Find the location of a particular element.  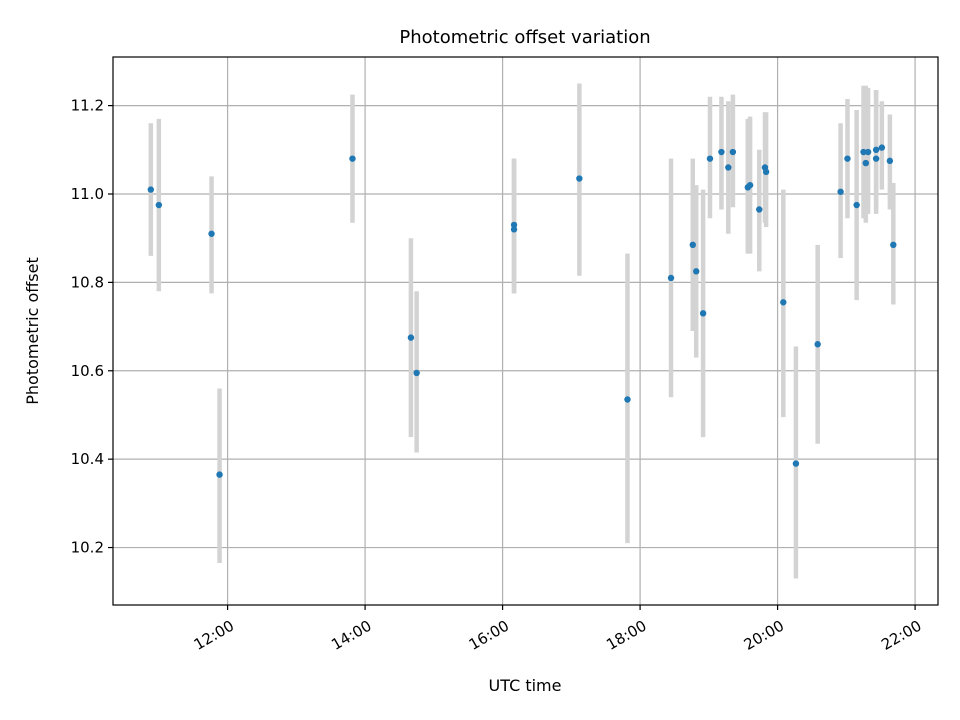

chart-title: Photometric offset variation is located at coordinates (524, 37).